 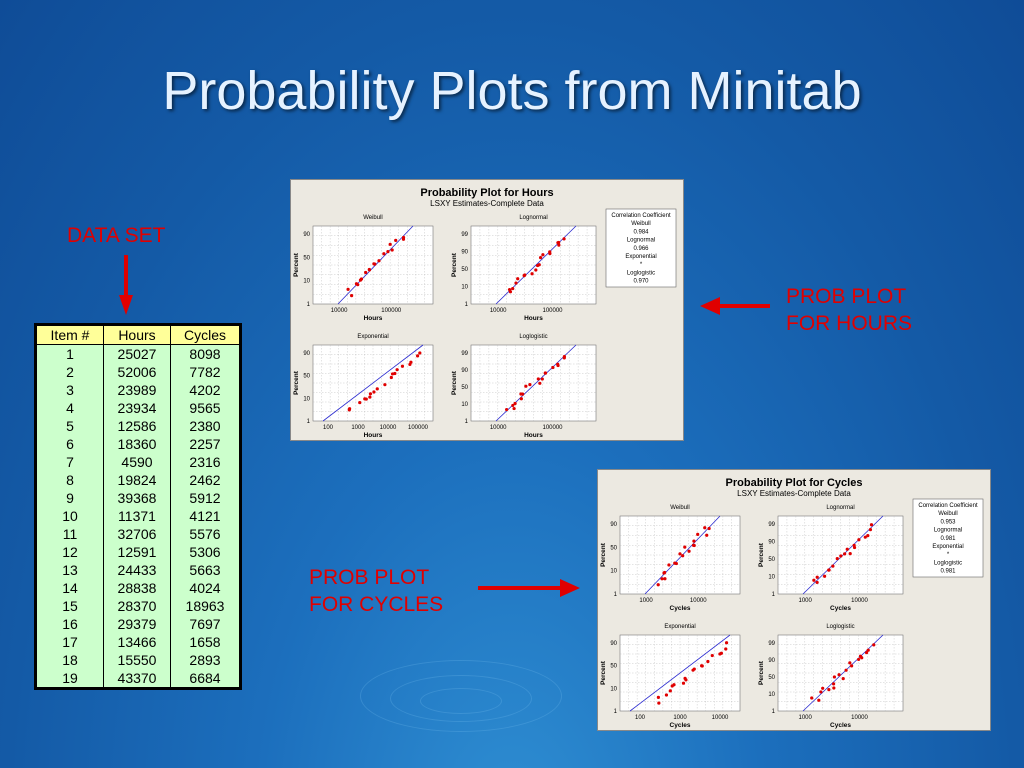 What do you see at coordinates (464, 371) in the screenshot?
I see `y-tick-label: 90` at bounding box center [464, 371].